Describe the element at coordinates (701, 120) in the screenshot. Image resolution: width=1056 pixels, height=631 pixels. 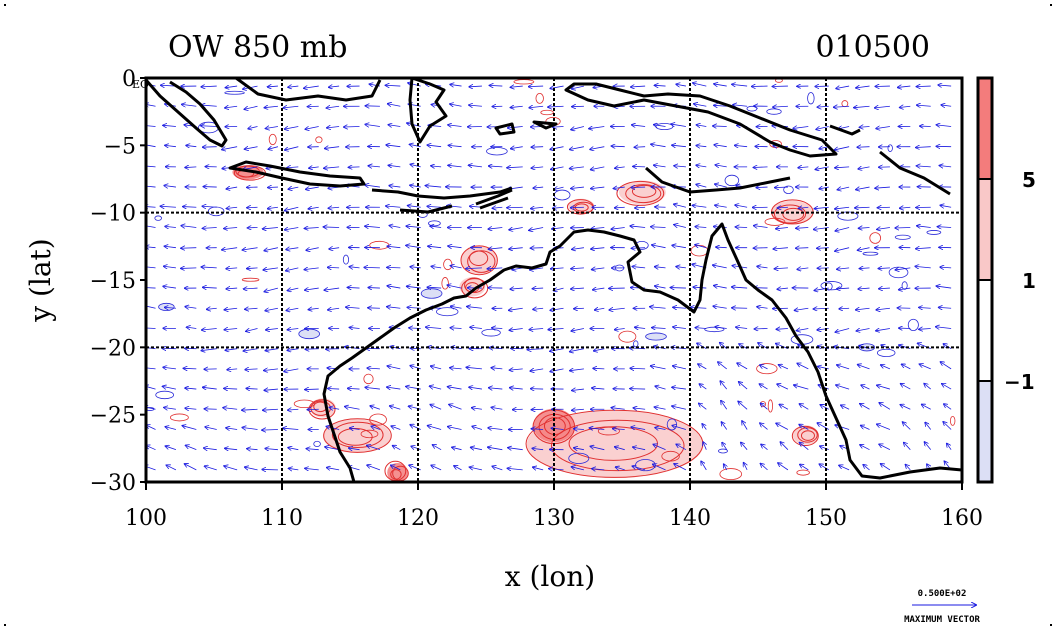
I see `coastline-new-guinea` at that location.